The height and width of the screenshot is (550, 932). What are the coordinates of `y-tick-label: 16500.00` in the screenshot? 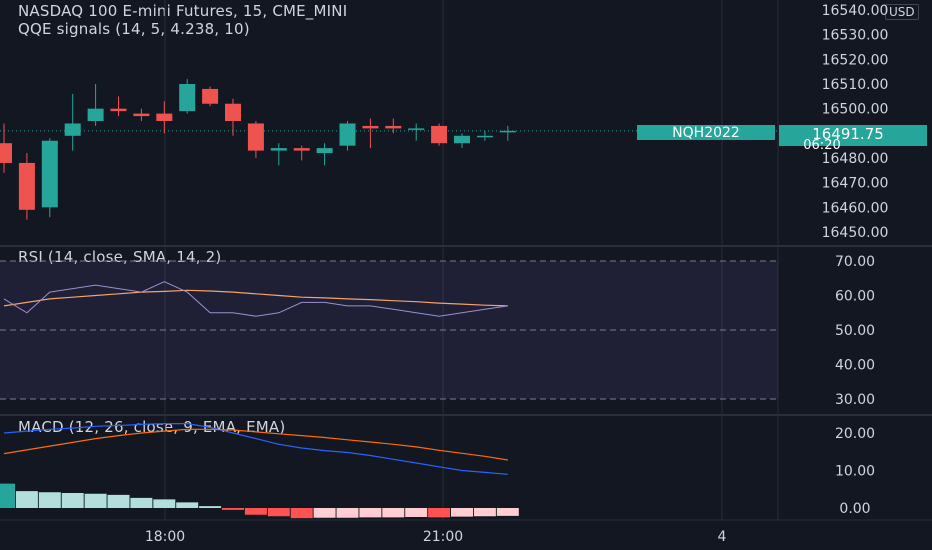 It's located at (855, 110).